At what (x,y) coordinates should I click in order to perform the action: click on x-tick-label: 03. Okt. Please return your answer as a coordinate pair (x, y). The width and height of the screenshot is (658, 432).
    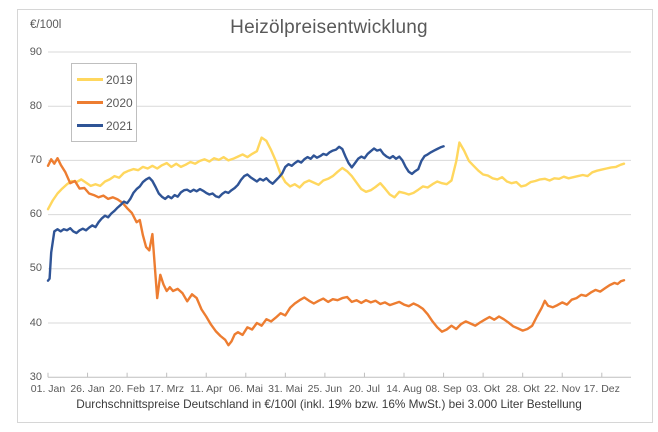
    Looking at the image, I should click on (483, 389).